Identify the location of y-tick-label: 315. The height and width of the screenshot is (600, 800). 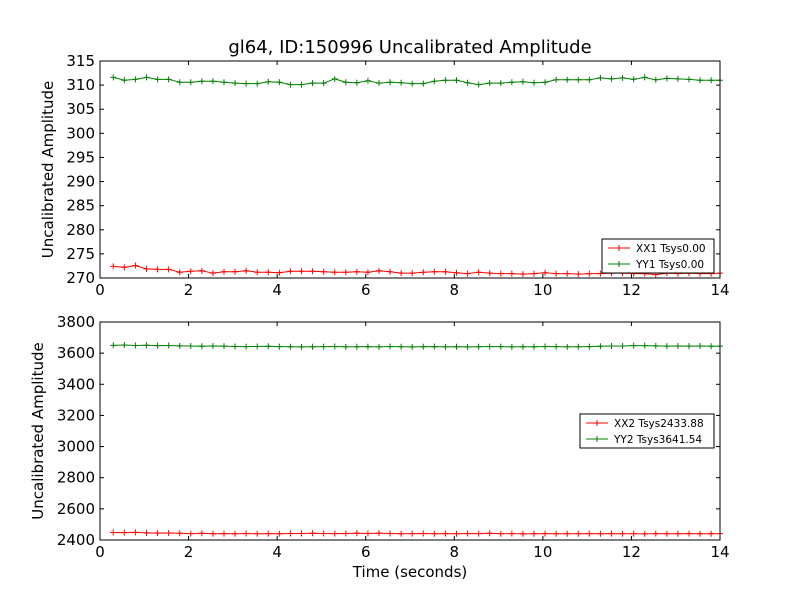
(80, 61).